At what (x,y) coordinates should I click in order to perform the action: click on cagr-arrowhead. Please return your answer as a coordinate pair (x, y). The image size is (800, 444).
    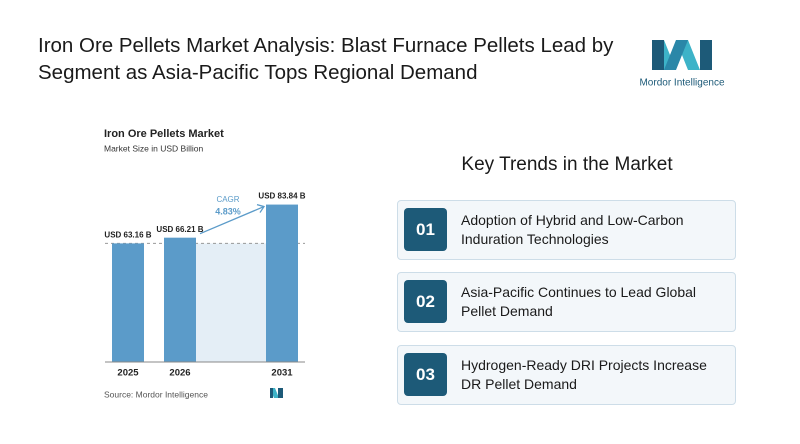
    Looking at the image, I should click on (261, 208).